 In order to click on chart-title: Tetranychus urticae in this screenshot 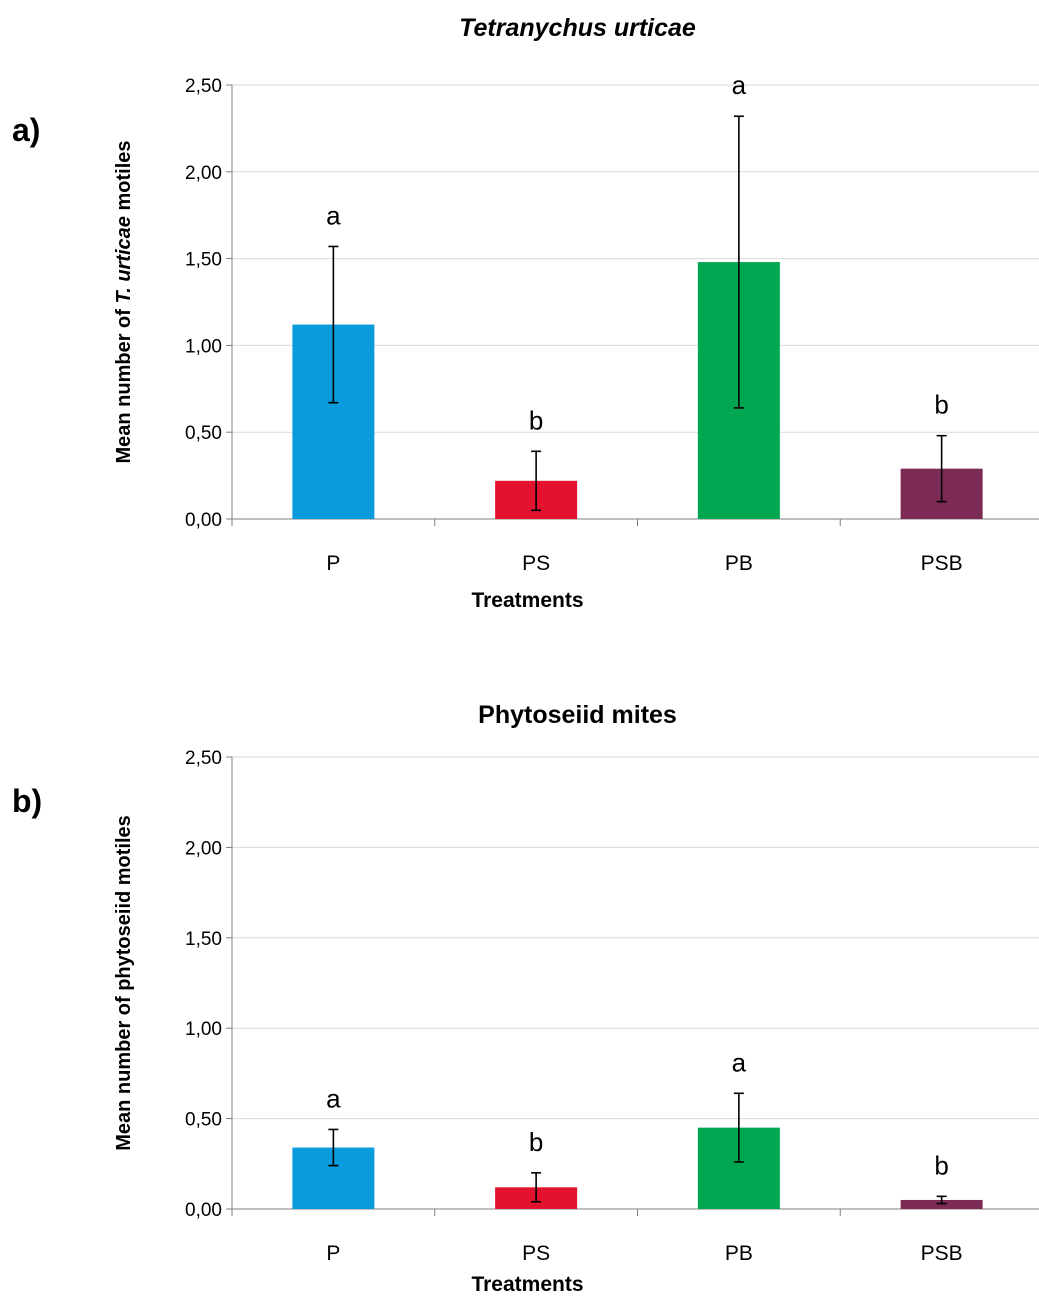, I will do `click(577, 28)`.